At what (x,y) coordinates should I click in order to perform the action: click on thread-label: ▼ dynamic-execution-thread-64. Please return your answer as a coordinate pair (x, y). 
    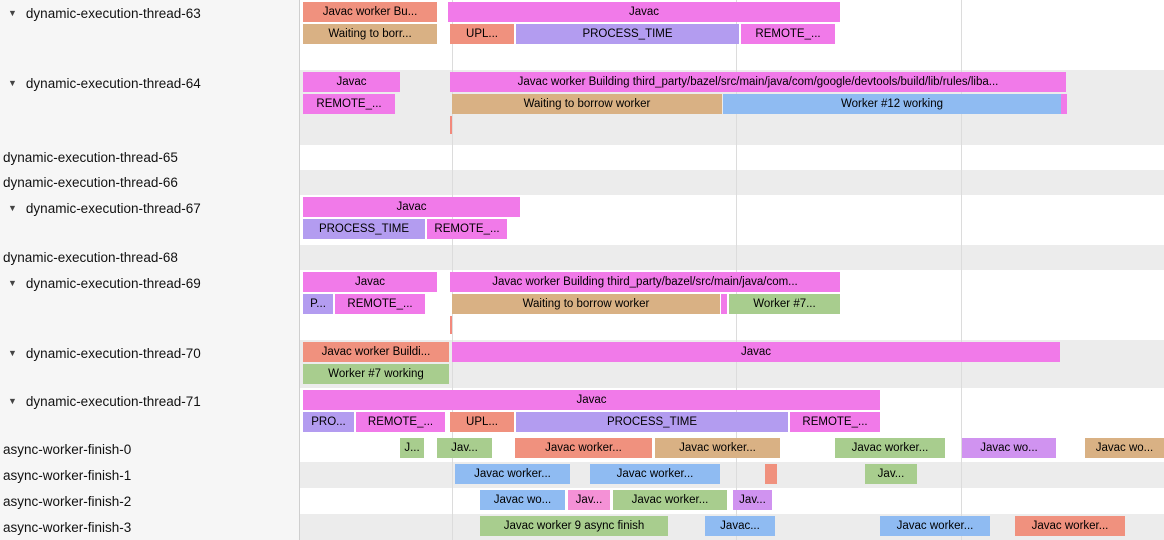
    Looking at the image, I should click on (149, 83).